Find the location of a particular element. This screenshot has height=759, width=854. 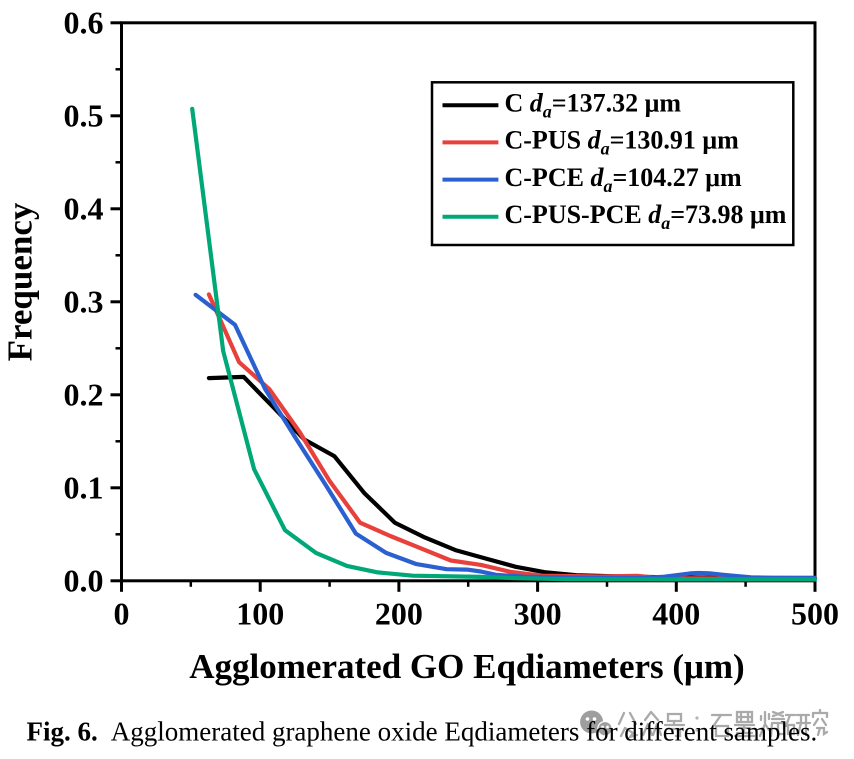

svg-text: 0.2 is located at coordinates (84, 394).